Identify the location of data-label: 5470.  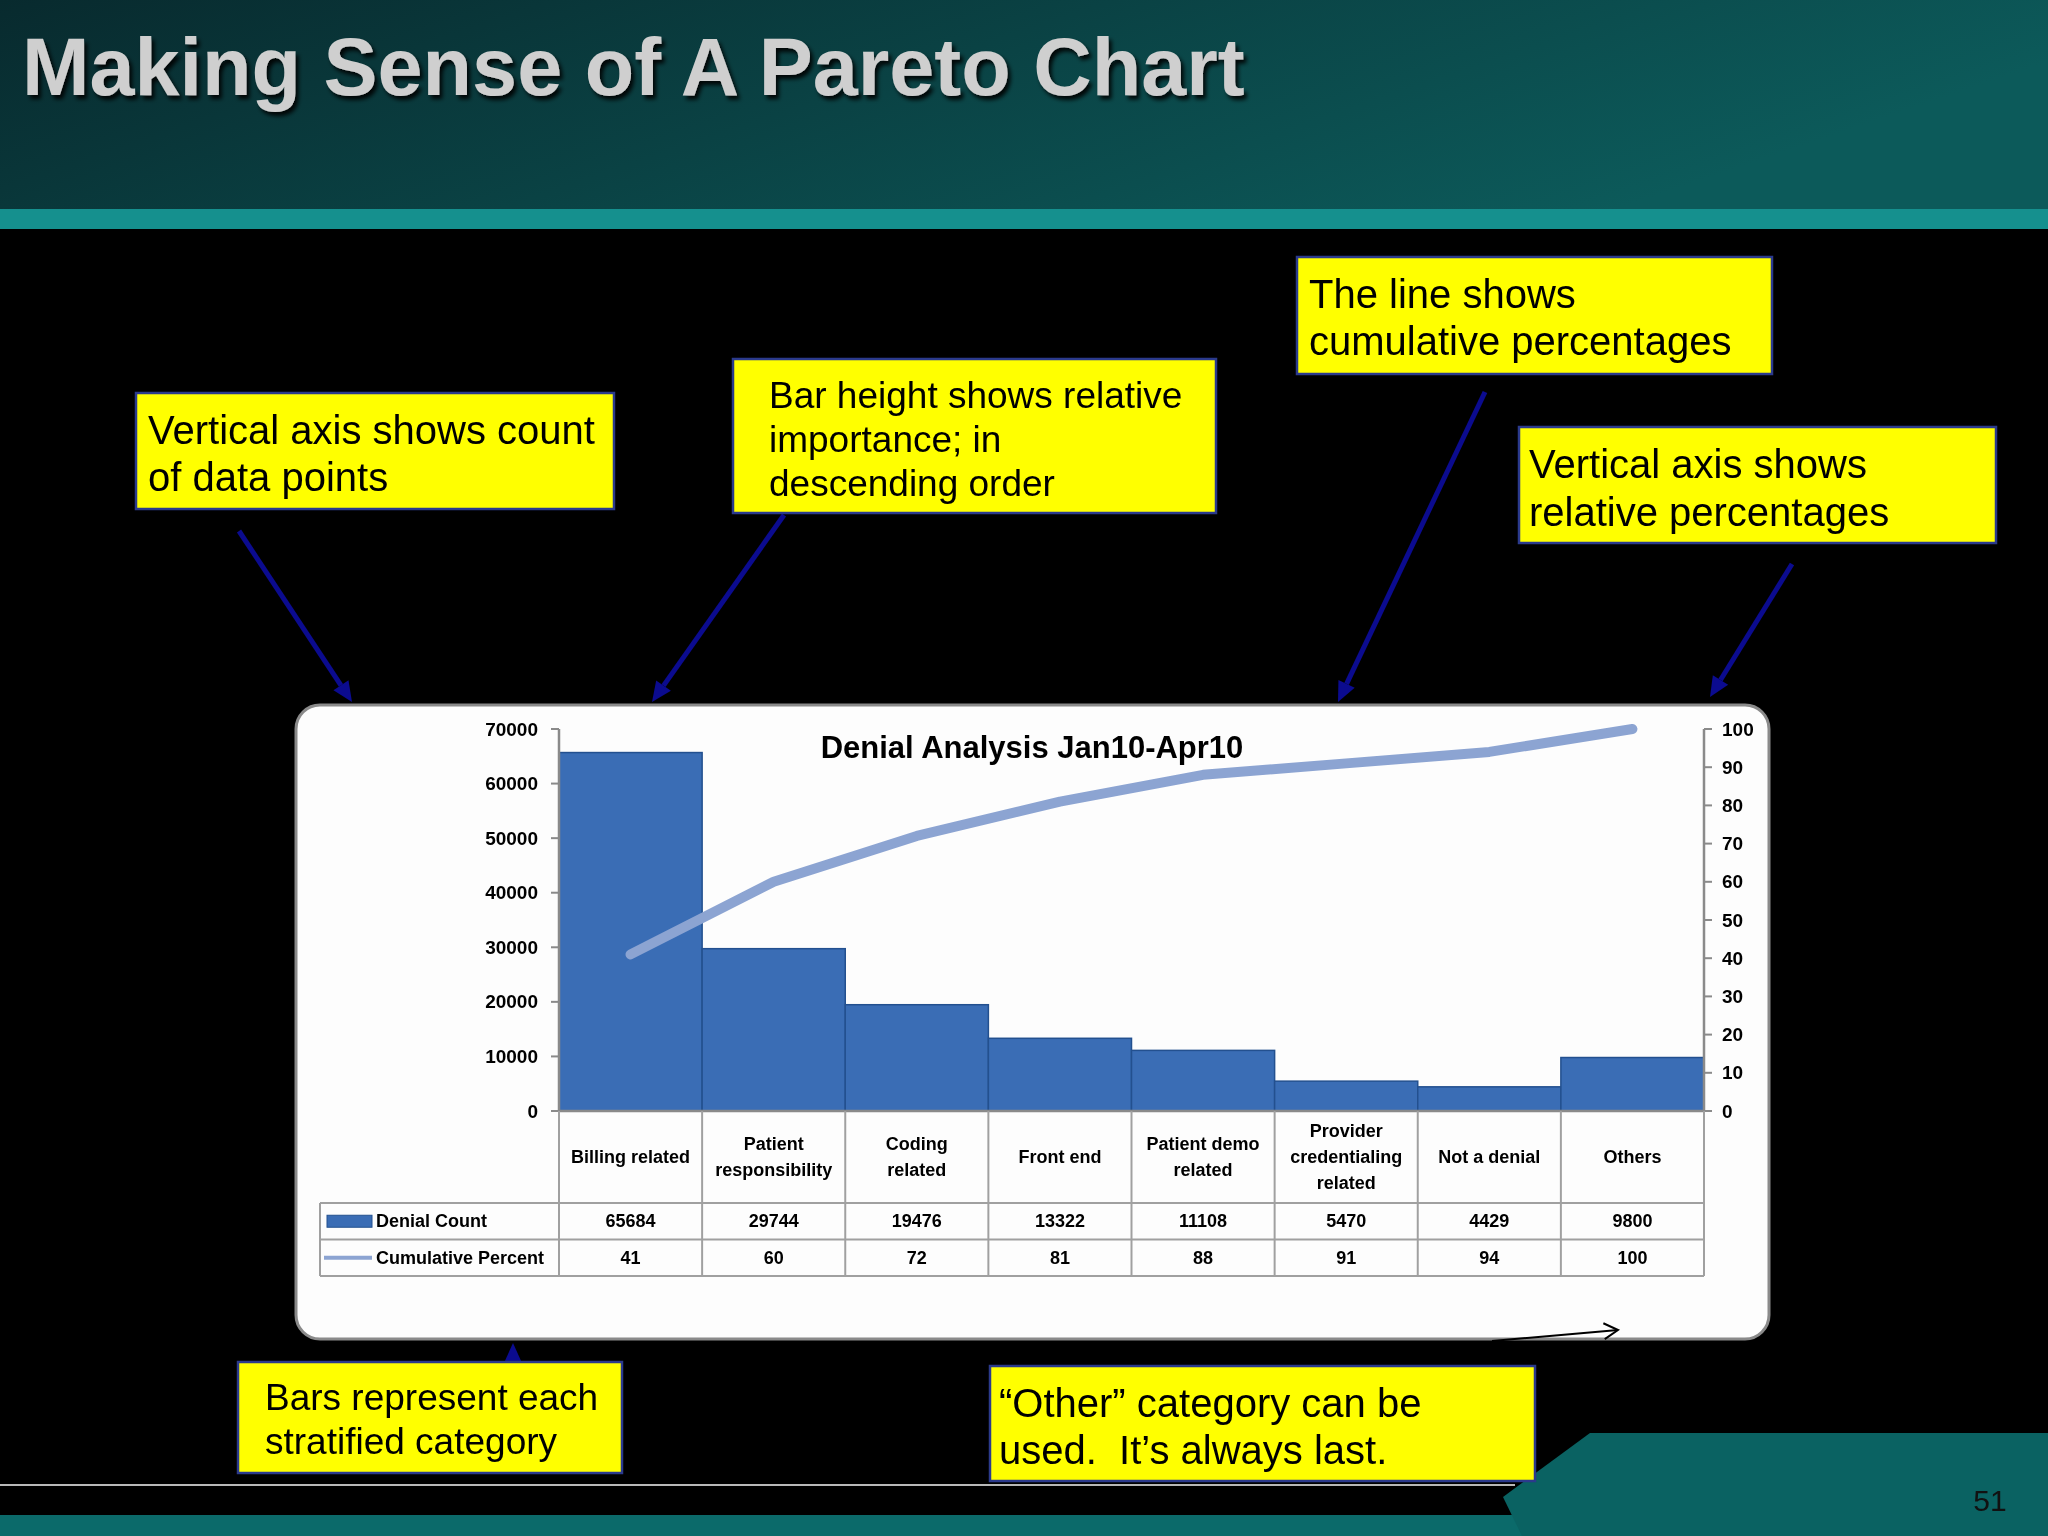
(1346, 1221).